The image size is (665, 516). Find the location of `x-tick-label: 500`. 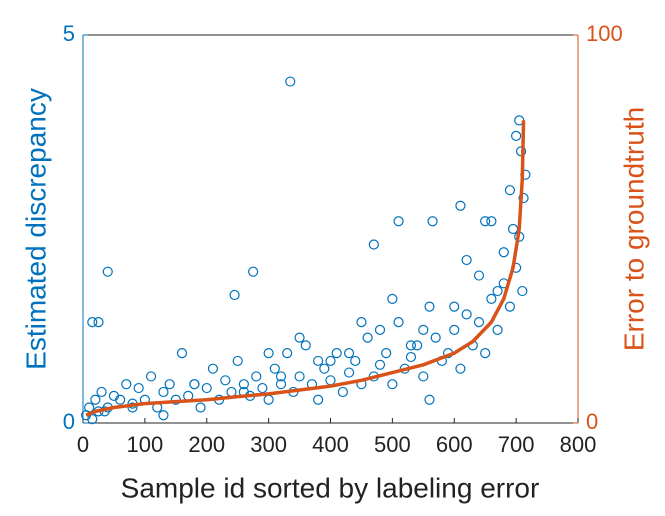

x-tick-label: 500 is located at coordinates (392, 444).